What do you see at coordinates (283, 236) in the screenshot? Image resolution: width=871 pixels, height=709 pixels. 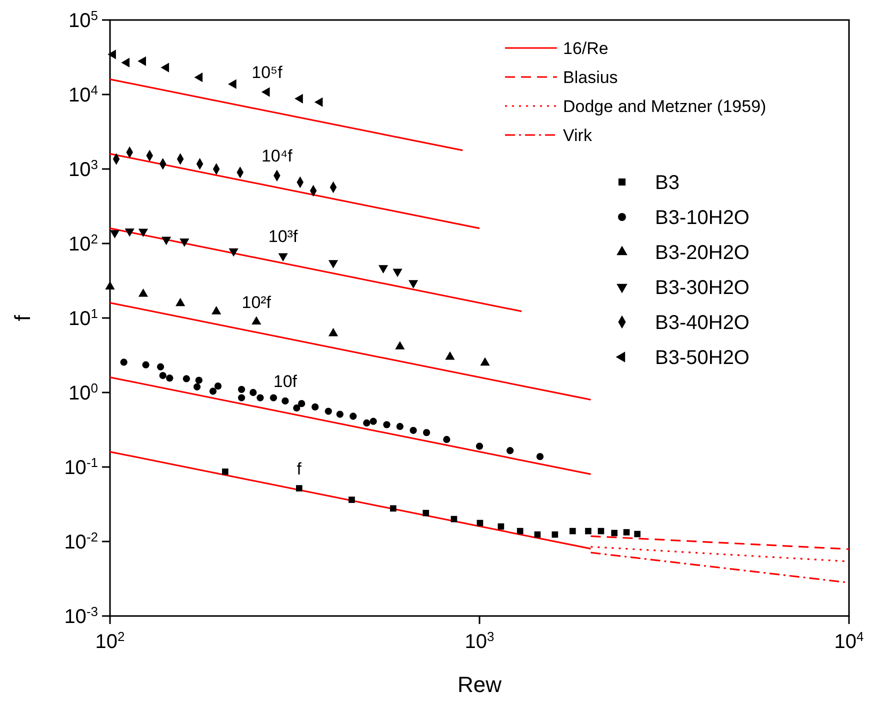 I see `annotation: 10³f` at bounding box center [283, 236].